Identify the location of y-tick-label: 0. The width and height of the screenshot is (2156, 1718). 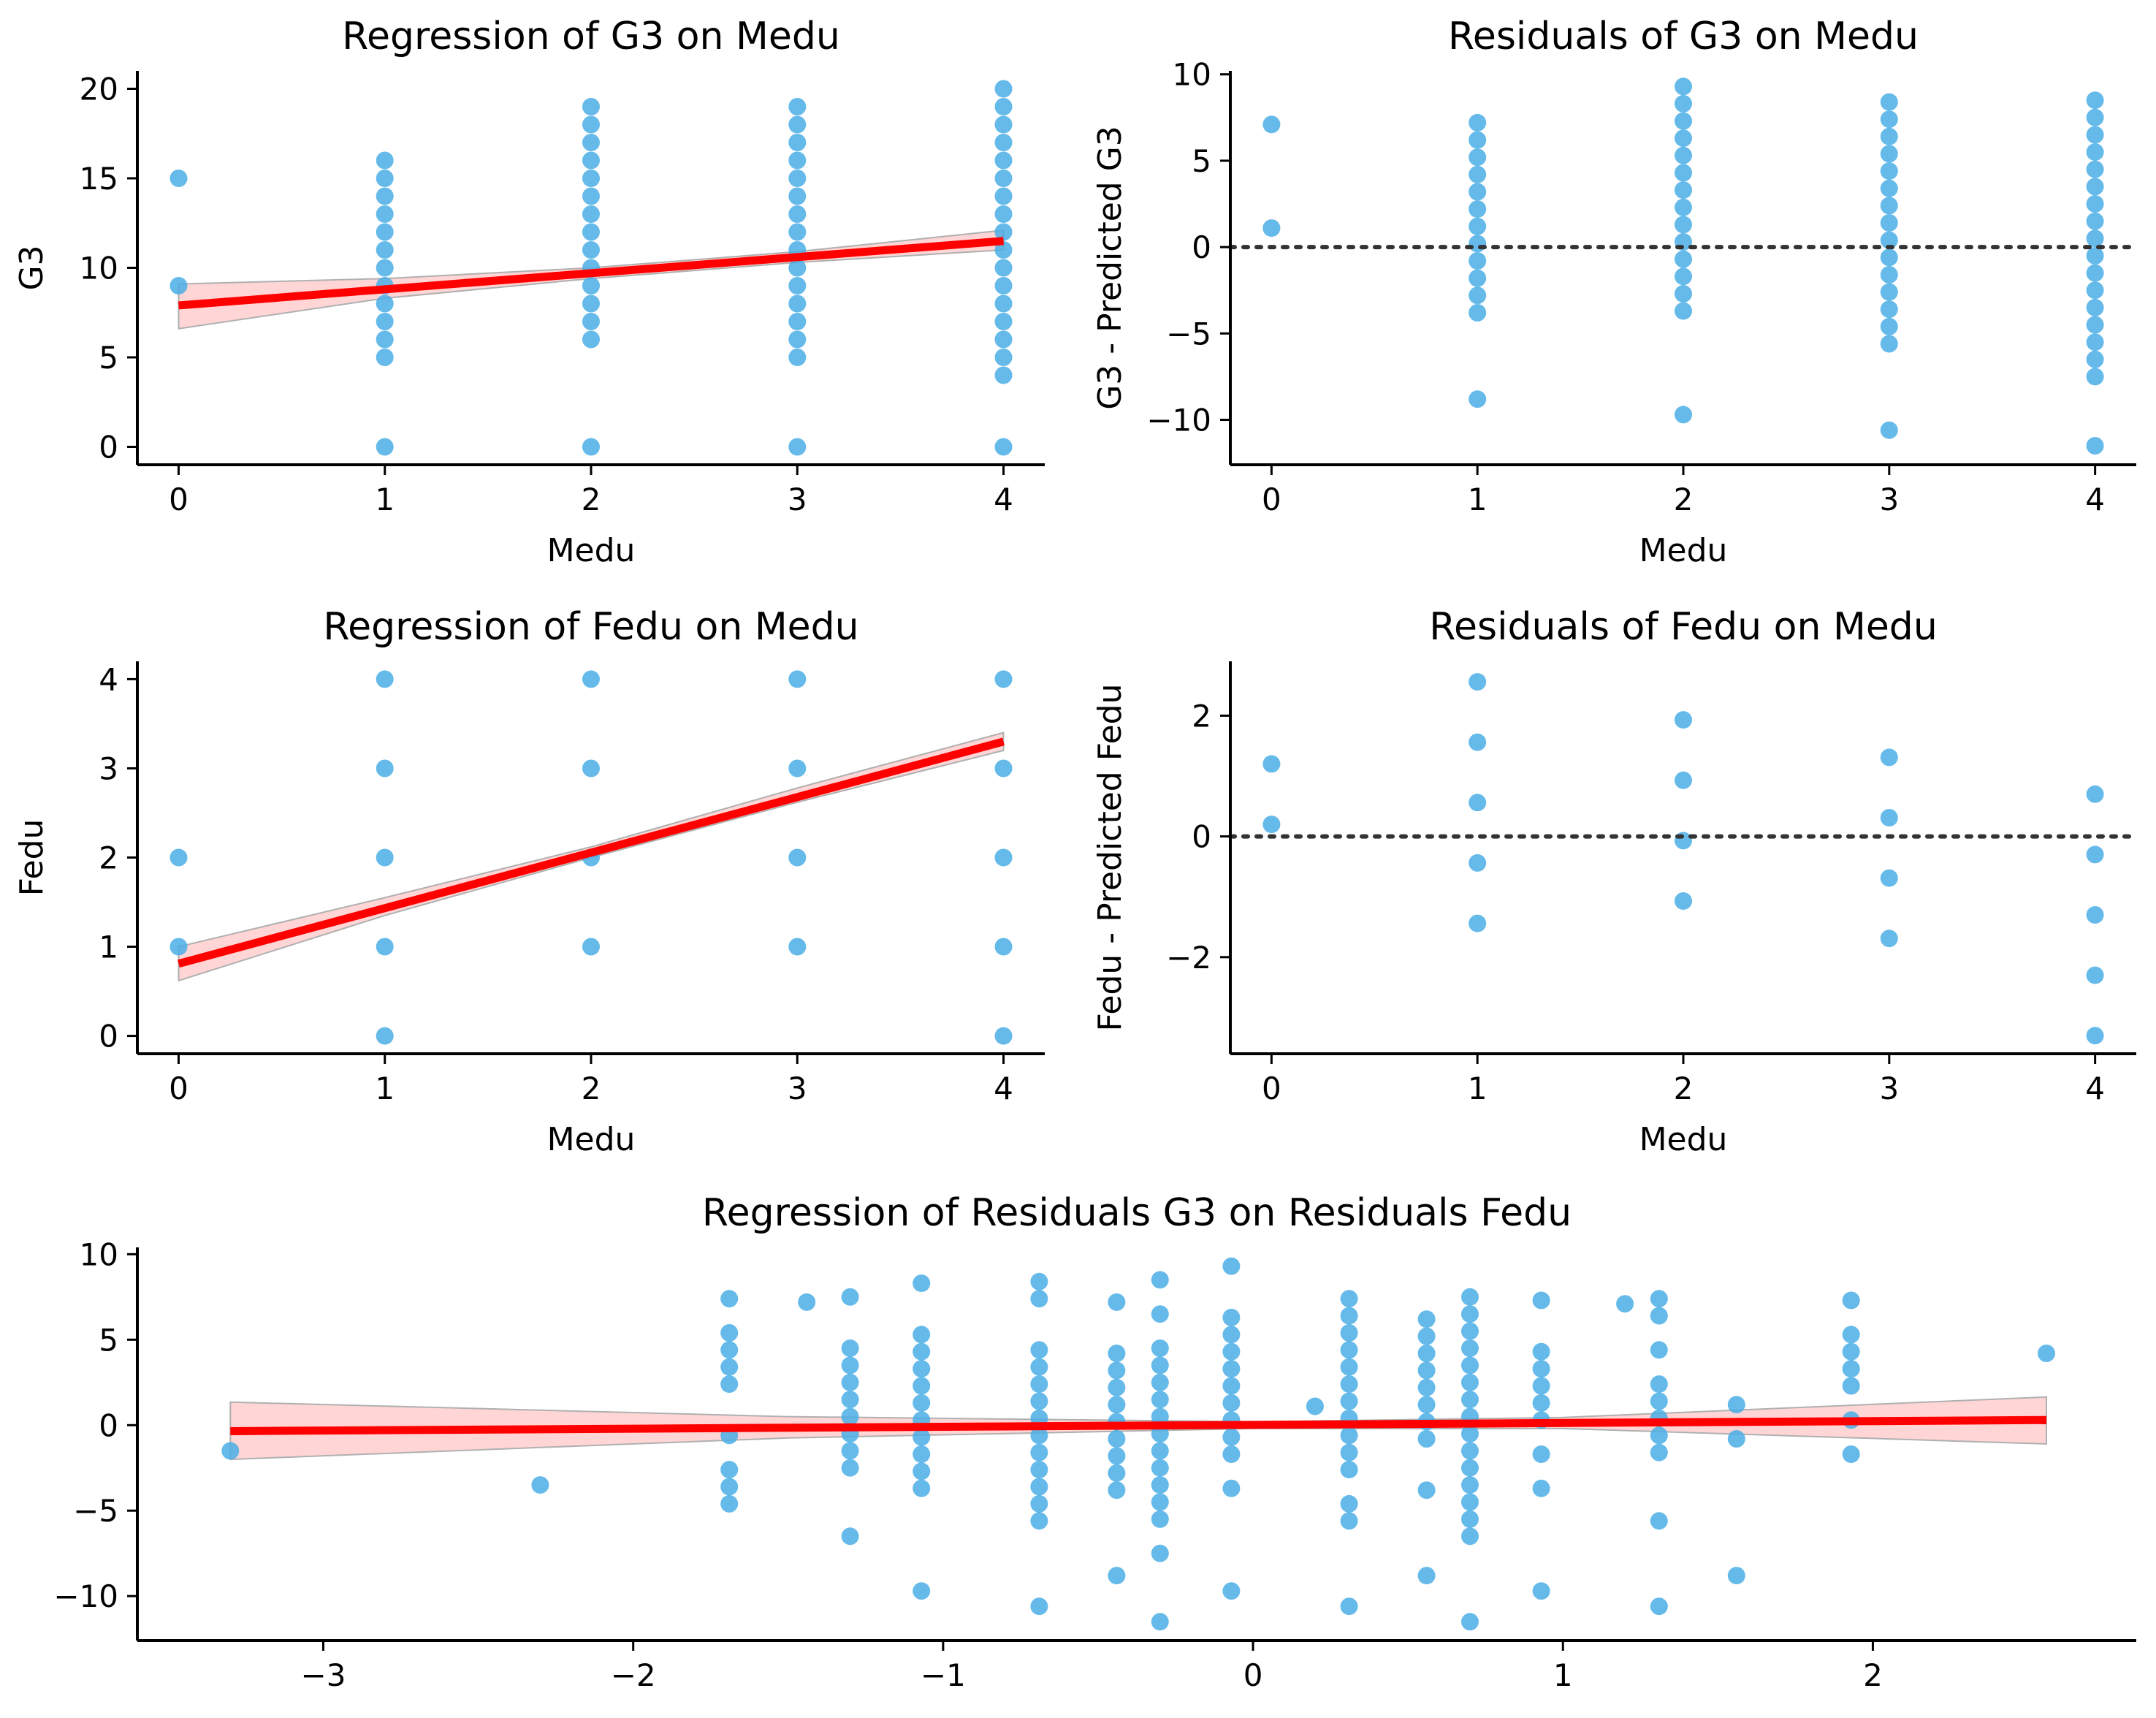
(108, 1425).